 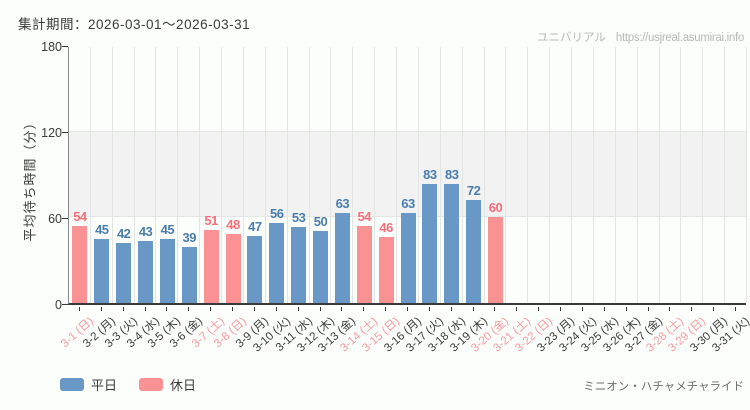 I want to click on legend-swatch-weekday, so click(x=72, y=384).